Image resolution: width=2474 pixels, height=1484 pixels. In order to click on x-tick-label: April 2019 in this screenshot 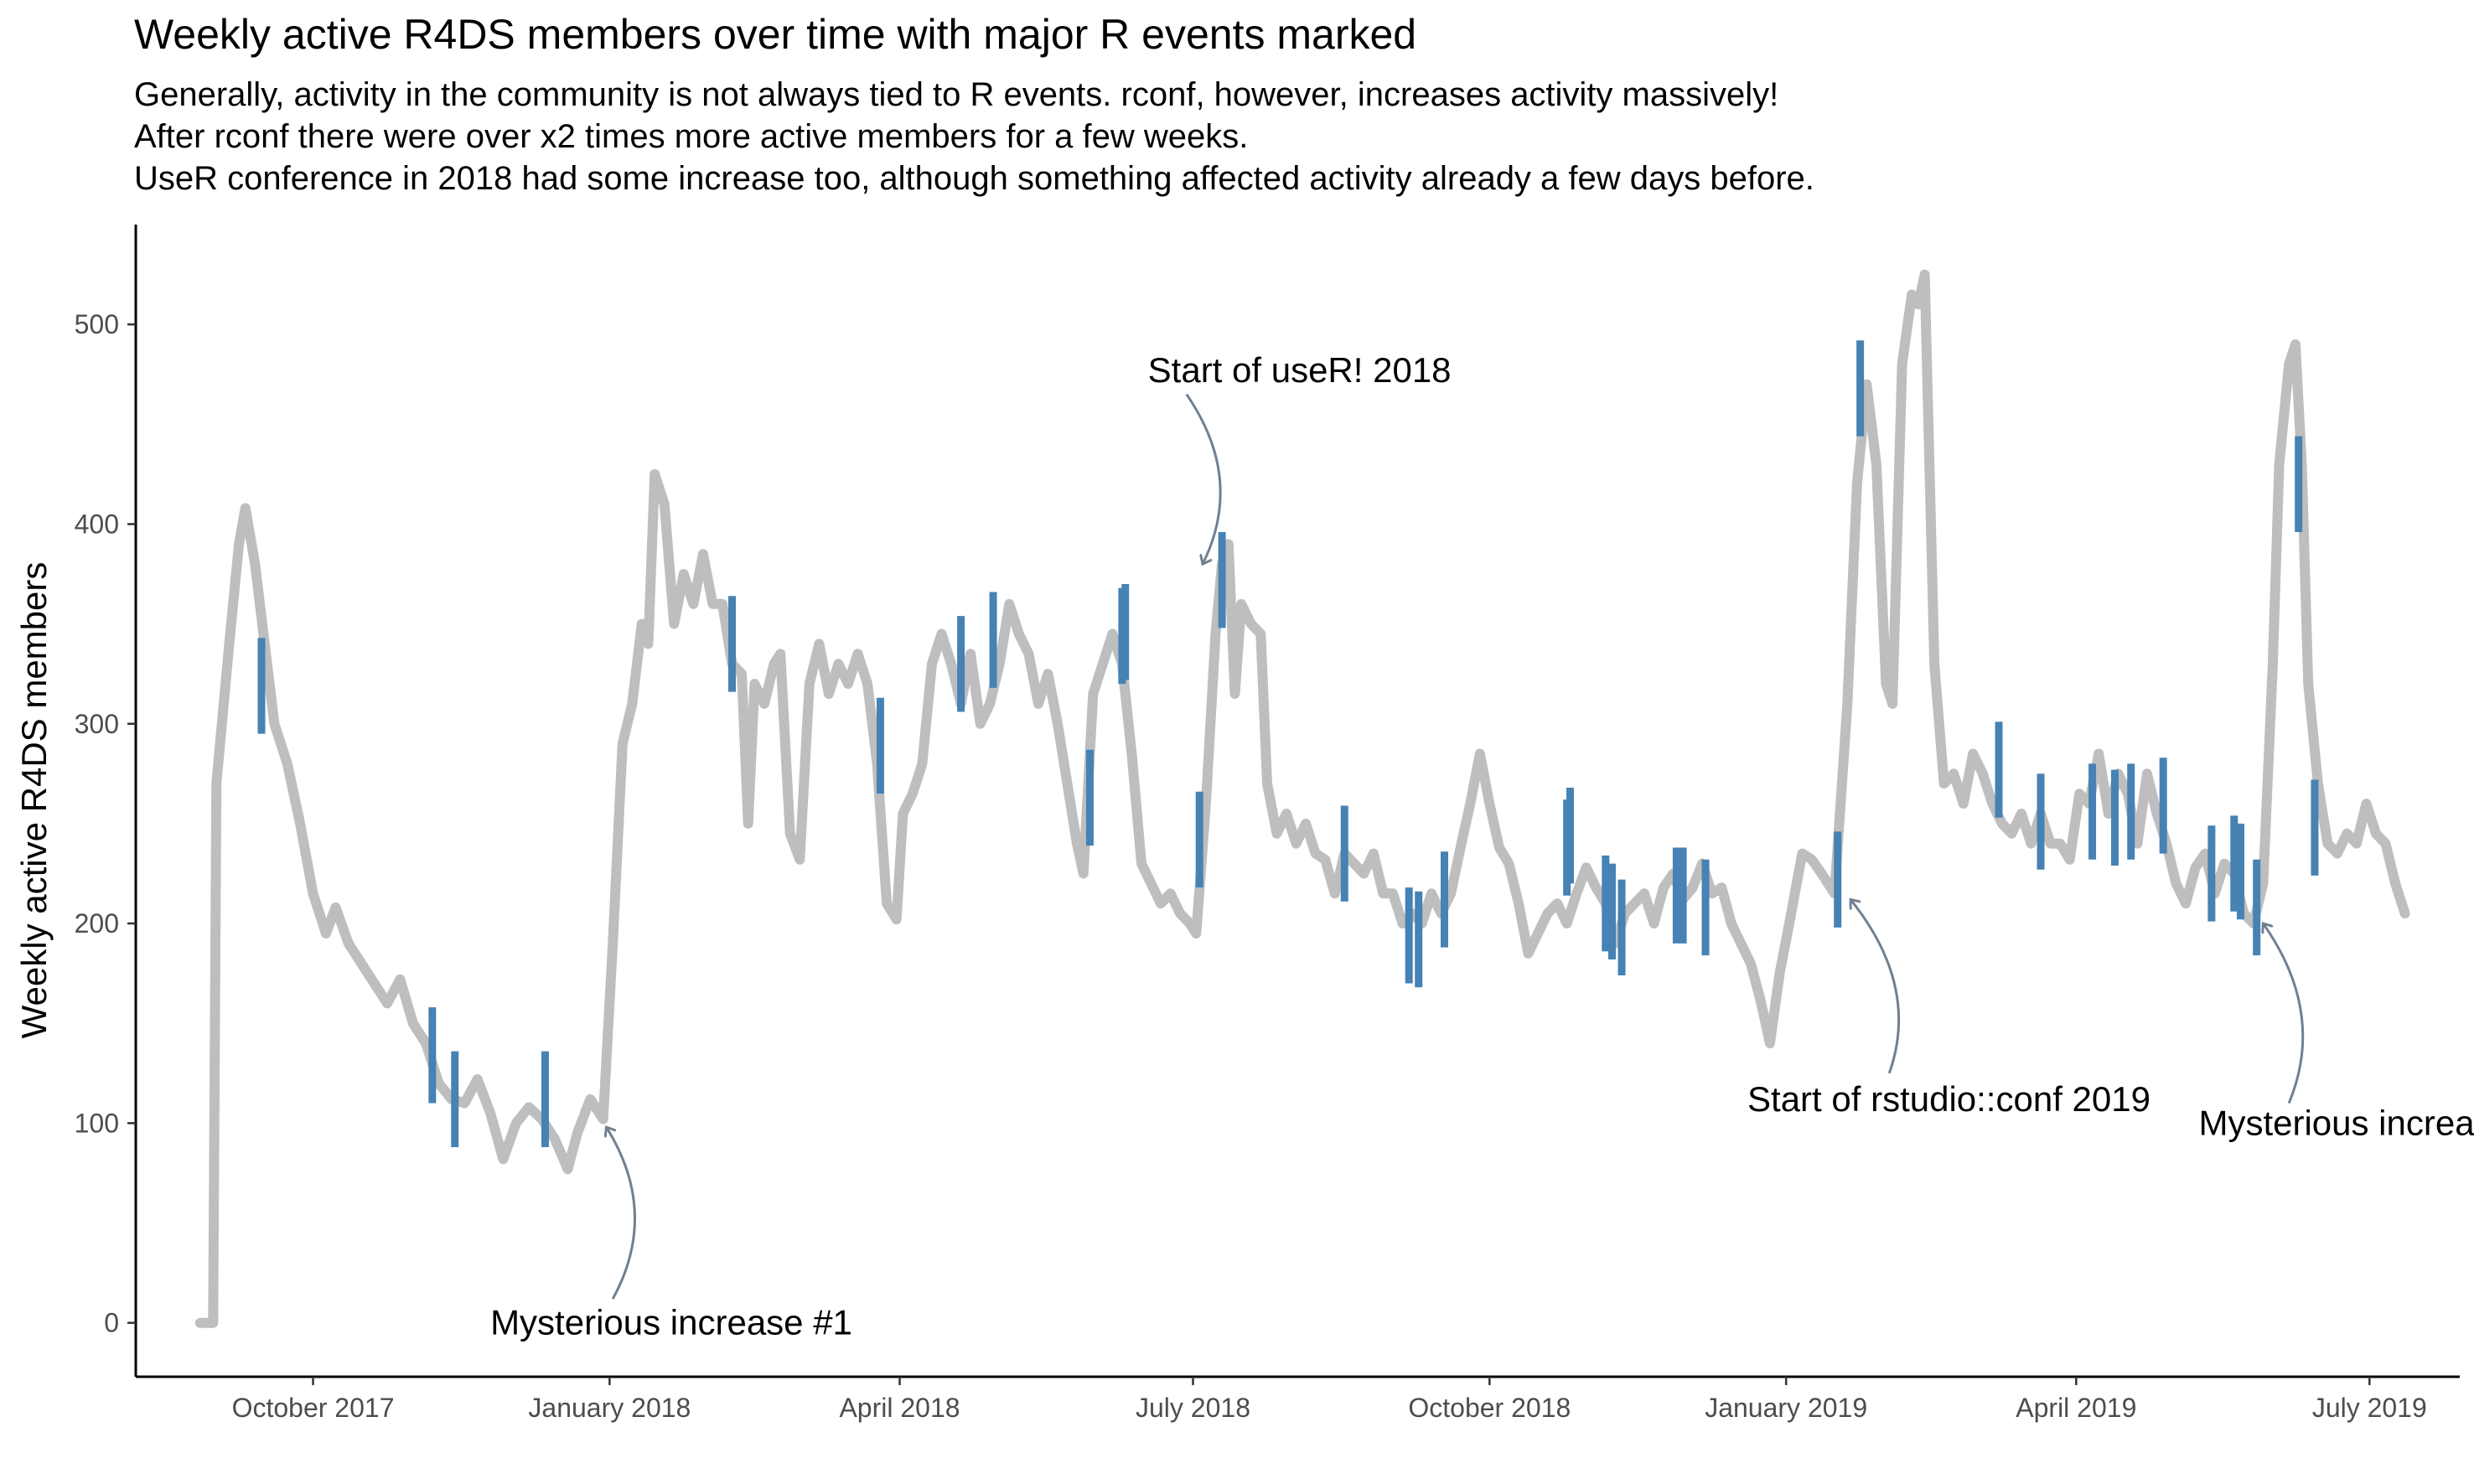, I will do `click(2076, 1408)`.